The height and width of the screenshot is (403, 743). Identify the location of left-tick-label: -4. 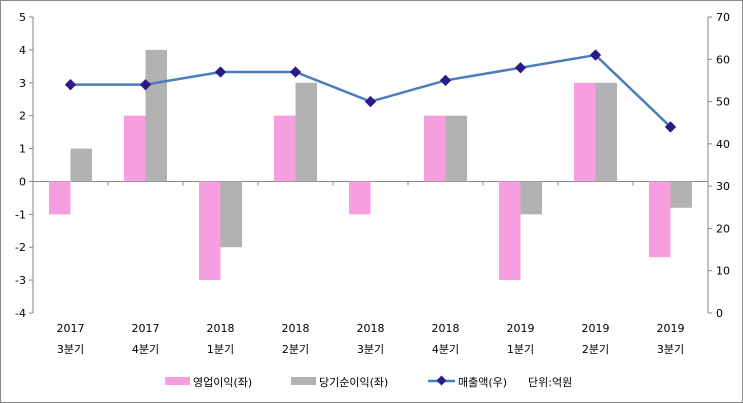
(20, 313).